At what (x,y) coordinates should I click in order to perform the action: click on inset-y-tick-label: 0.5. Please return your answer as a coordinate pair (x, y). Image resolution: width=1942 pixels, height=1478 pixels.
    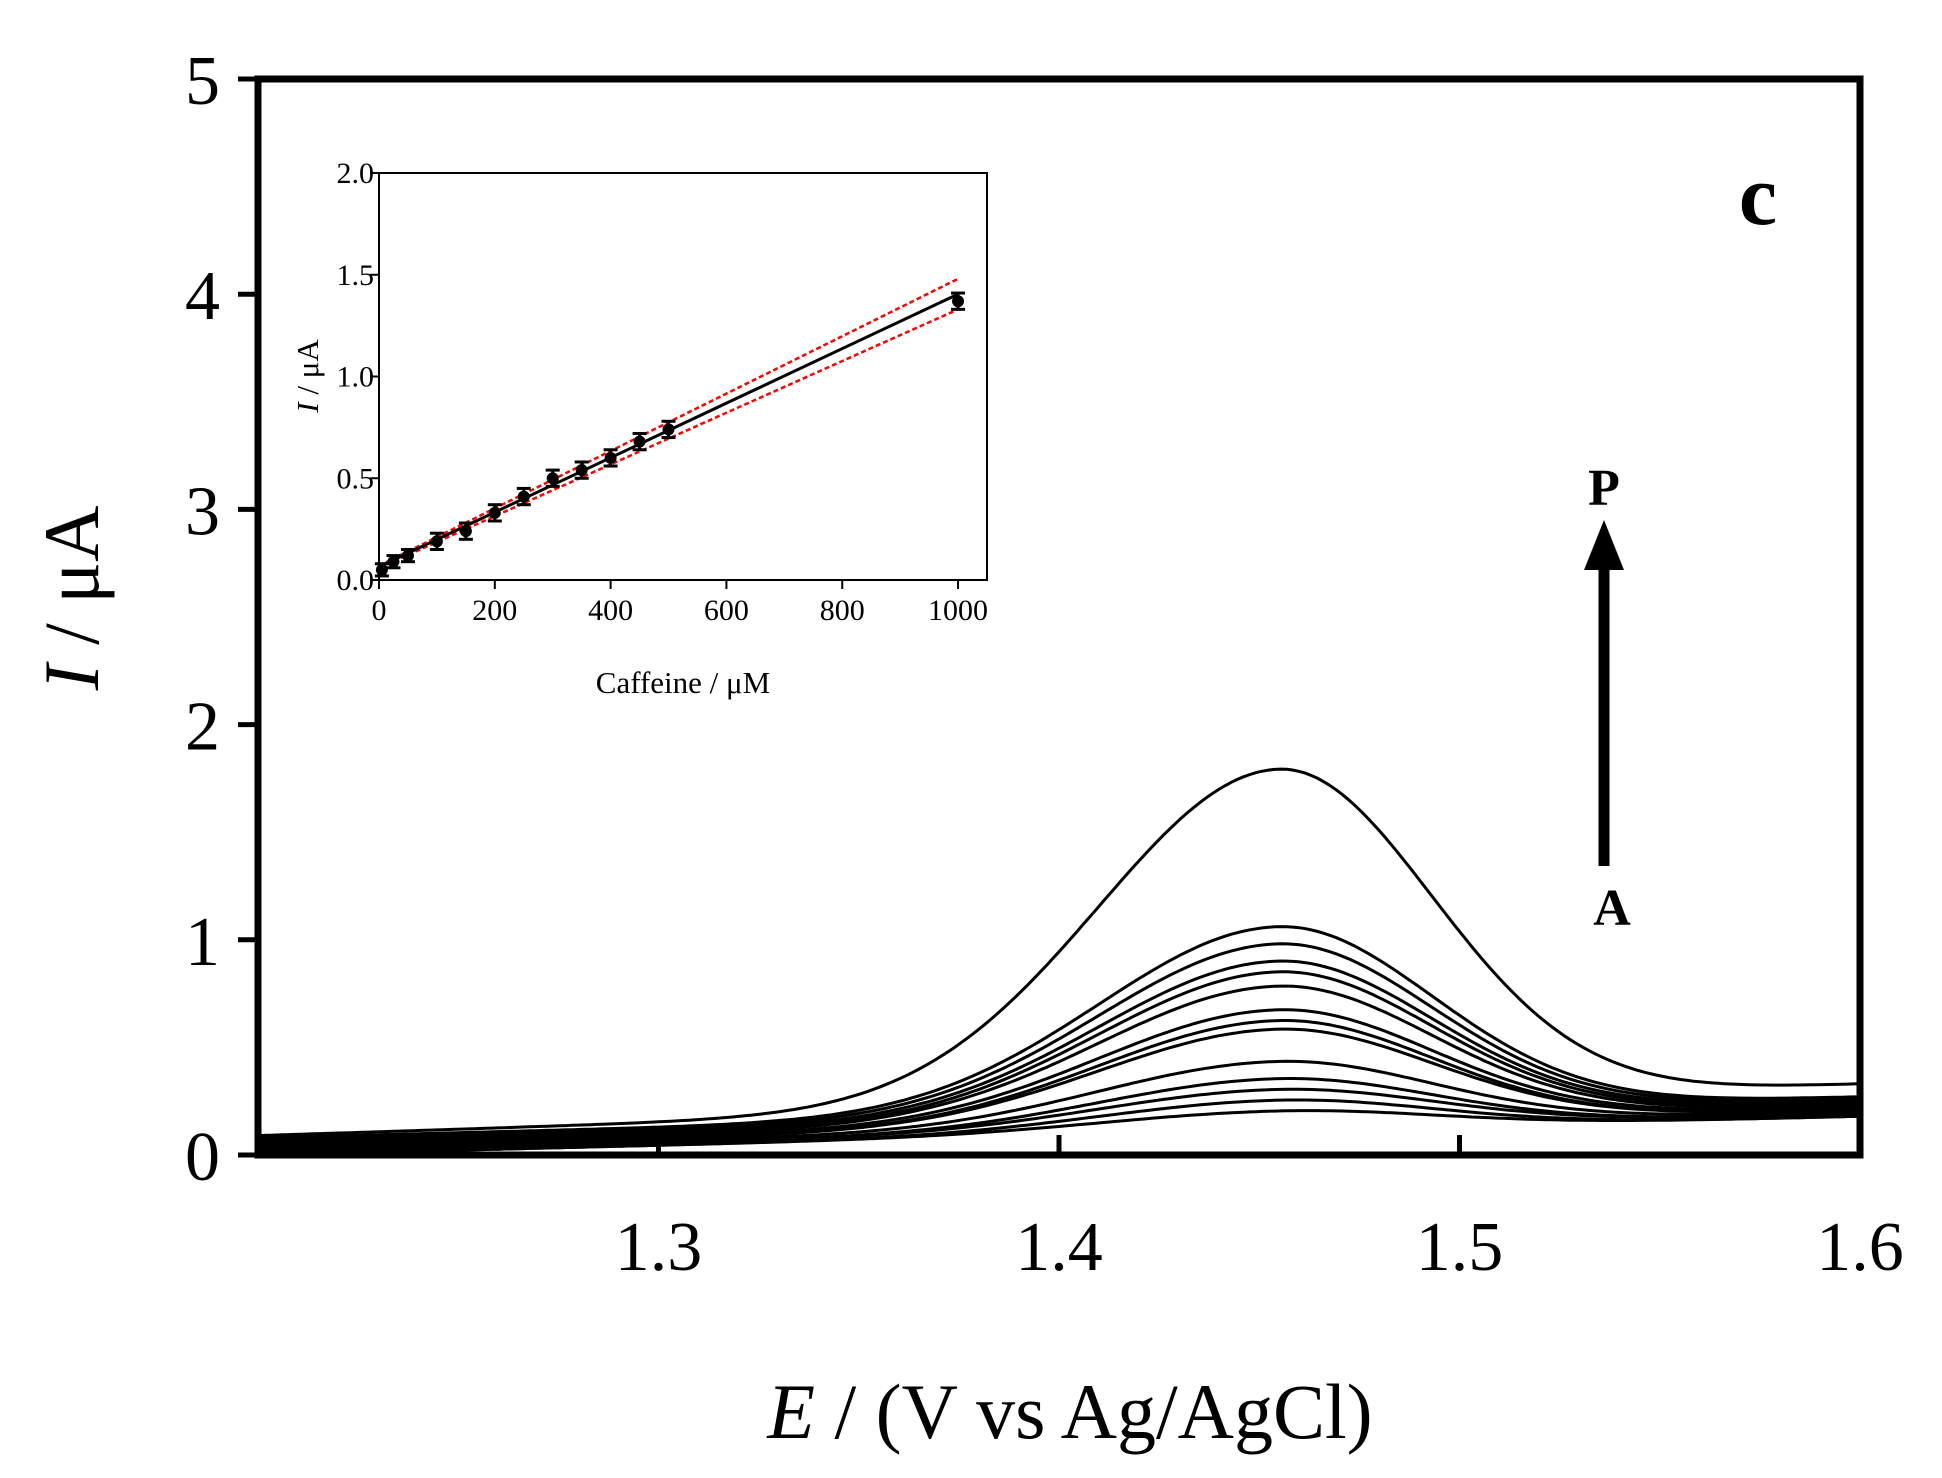
    Looking at the image, I should click on (356, 478).